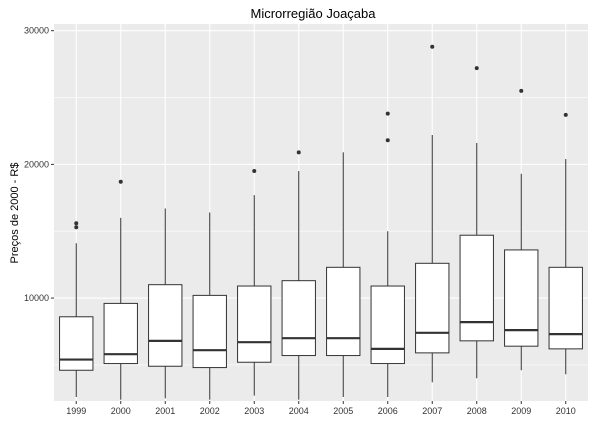  Describe the element at coordinates (15, 213) in the screenshot. I see `y-axis-label: Preços de 2000 - R$` at that location.